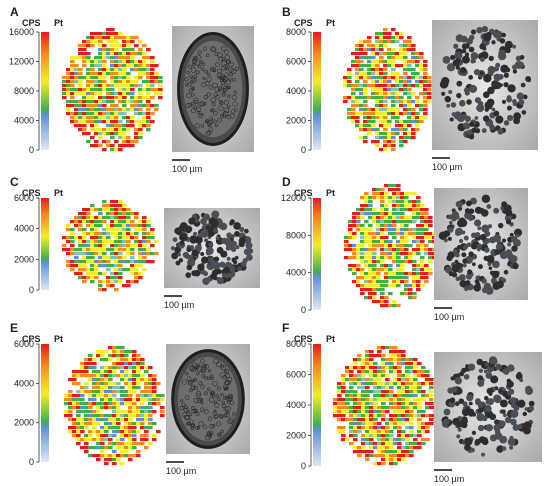 The image size is (550, 486). What do you see at coordinates (14, 12) in the screenshot?
I see `panel-label: A` at bounding box center [14, 12].